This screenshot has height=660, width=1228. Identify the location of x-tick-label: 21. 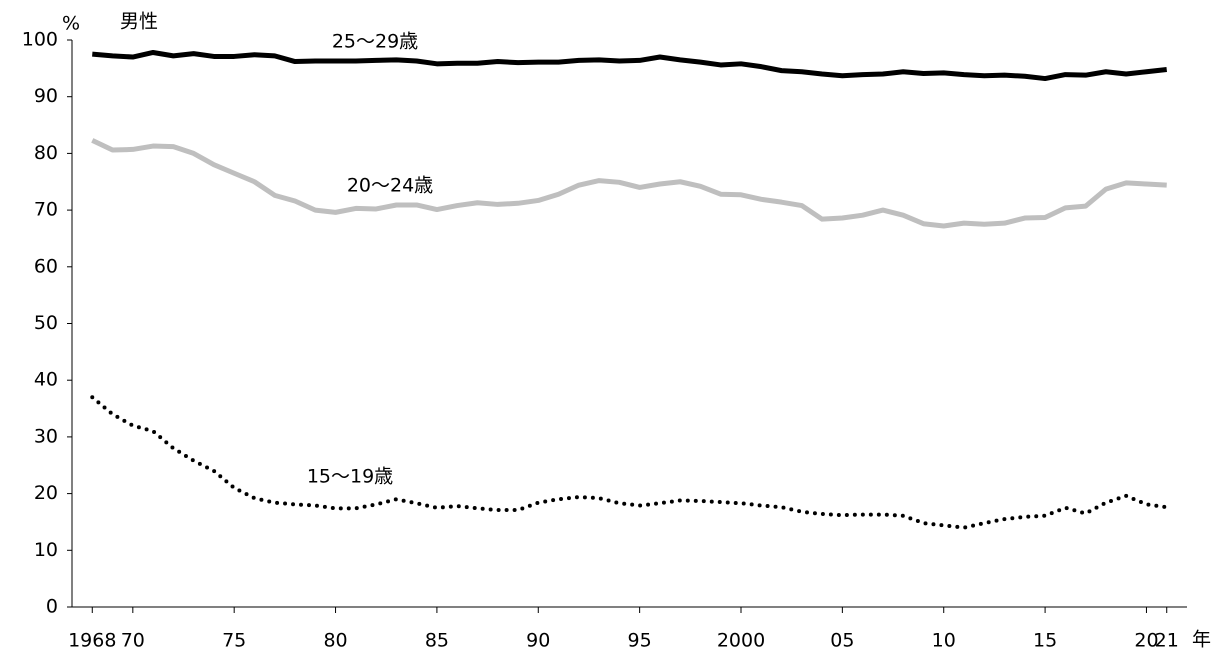
(1167, 641).